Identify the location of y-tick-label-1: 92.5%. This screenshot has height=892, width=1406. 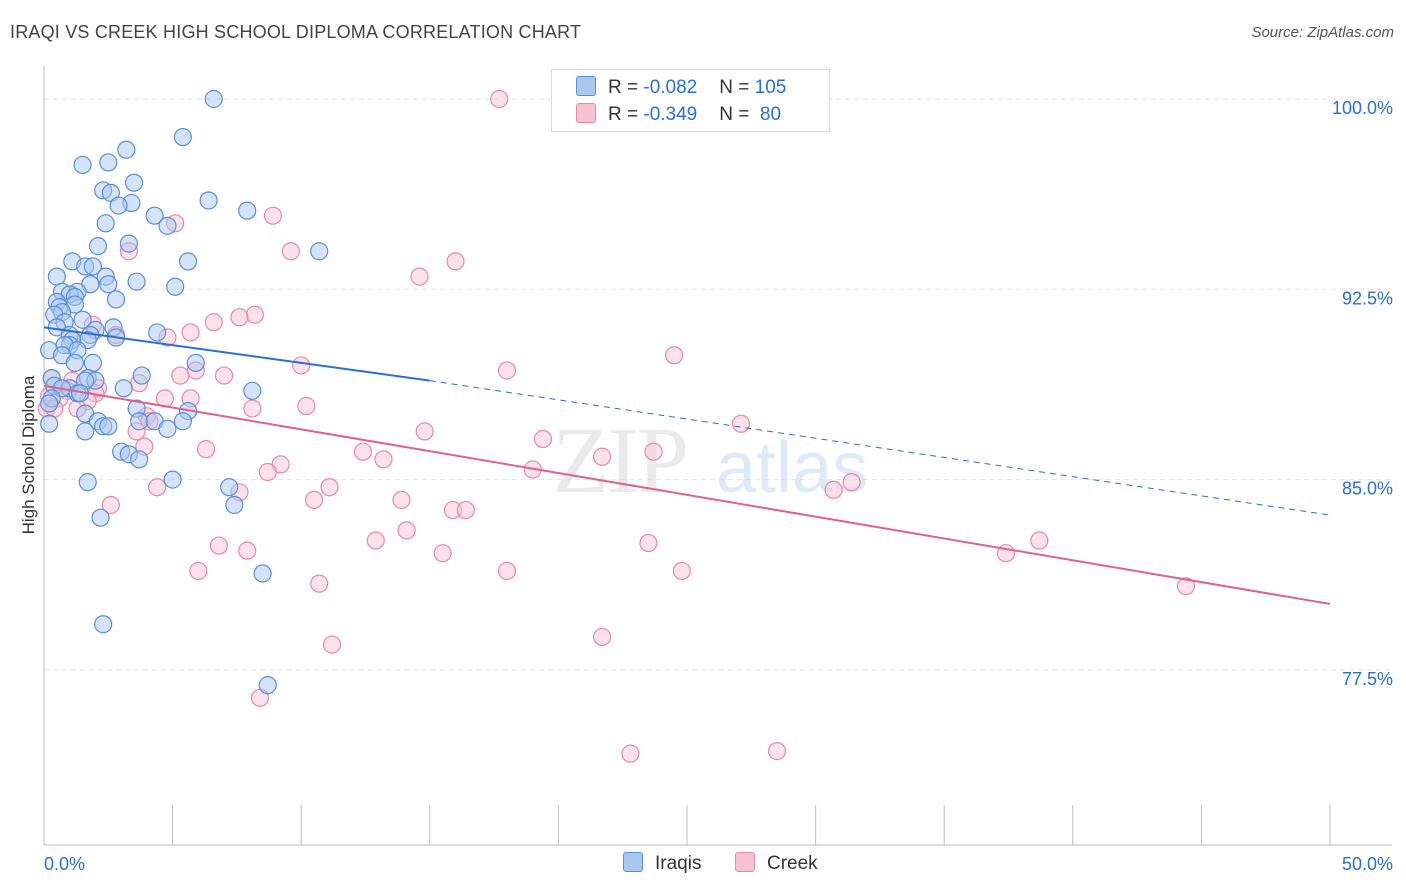
(1367, 298).